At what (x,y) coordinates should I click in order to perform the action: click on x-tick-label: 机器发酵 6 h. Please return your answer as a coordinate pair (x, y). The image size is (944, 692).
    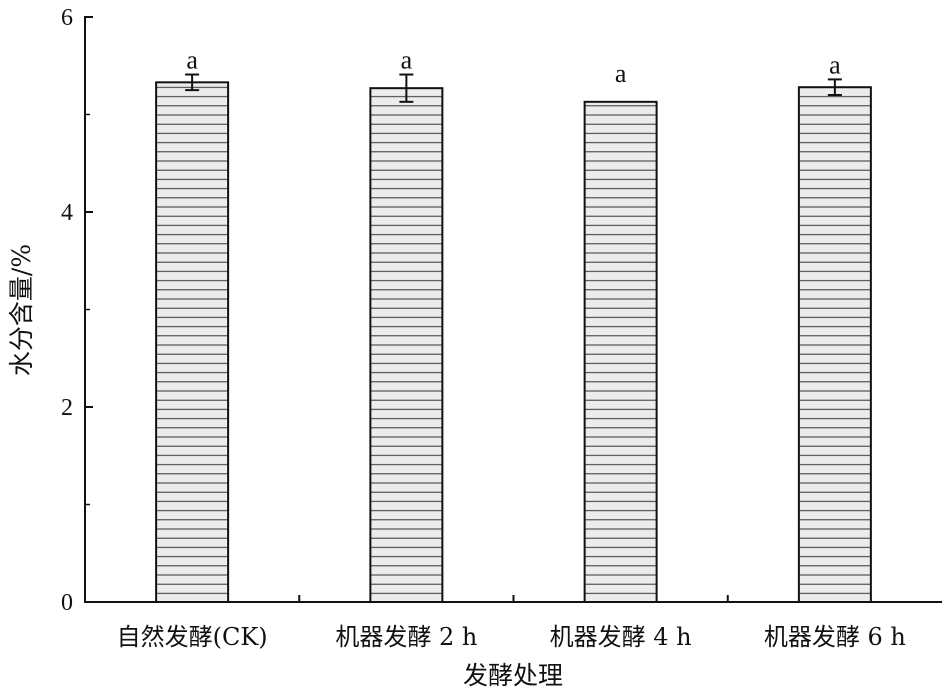
    Looking at the image, I should click on (835, 637).